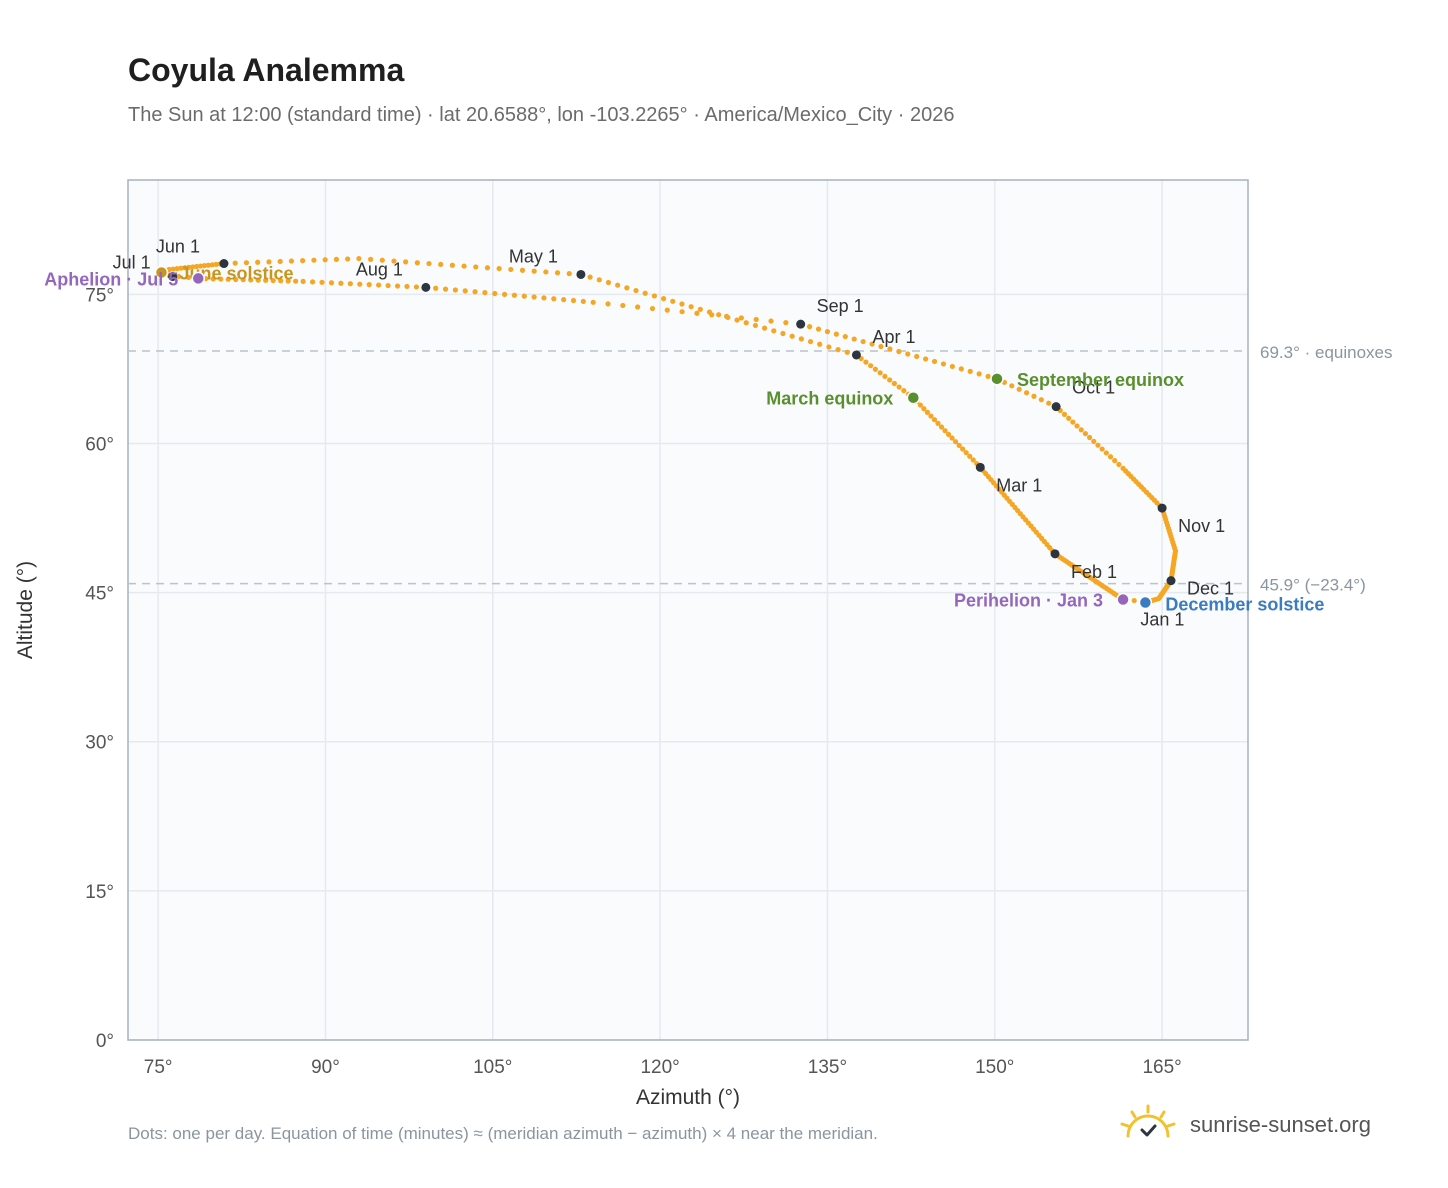 The image size is (1448, 1188). I want to click on x-tick-label: 165°, so click(1161, 1067).